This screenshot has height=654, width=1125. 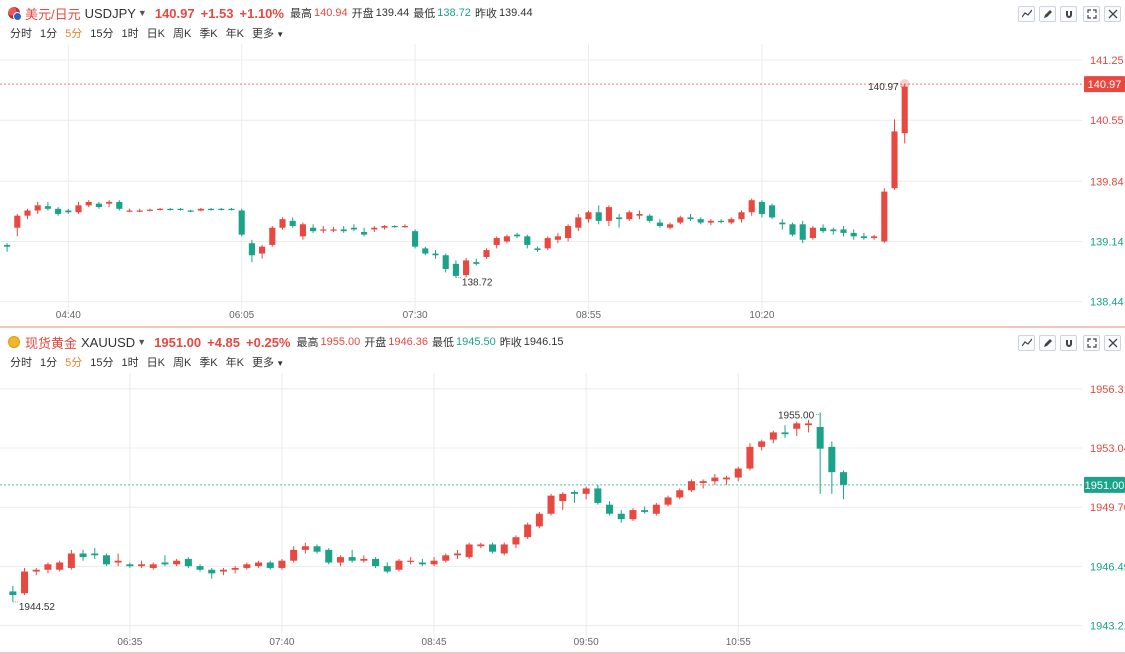 What do you see at coordinates (477, 283) in the screenshot?
I see `low-annotation: 138.72` at bounding box center [477, 283].